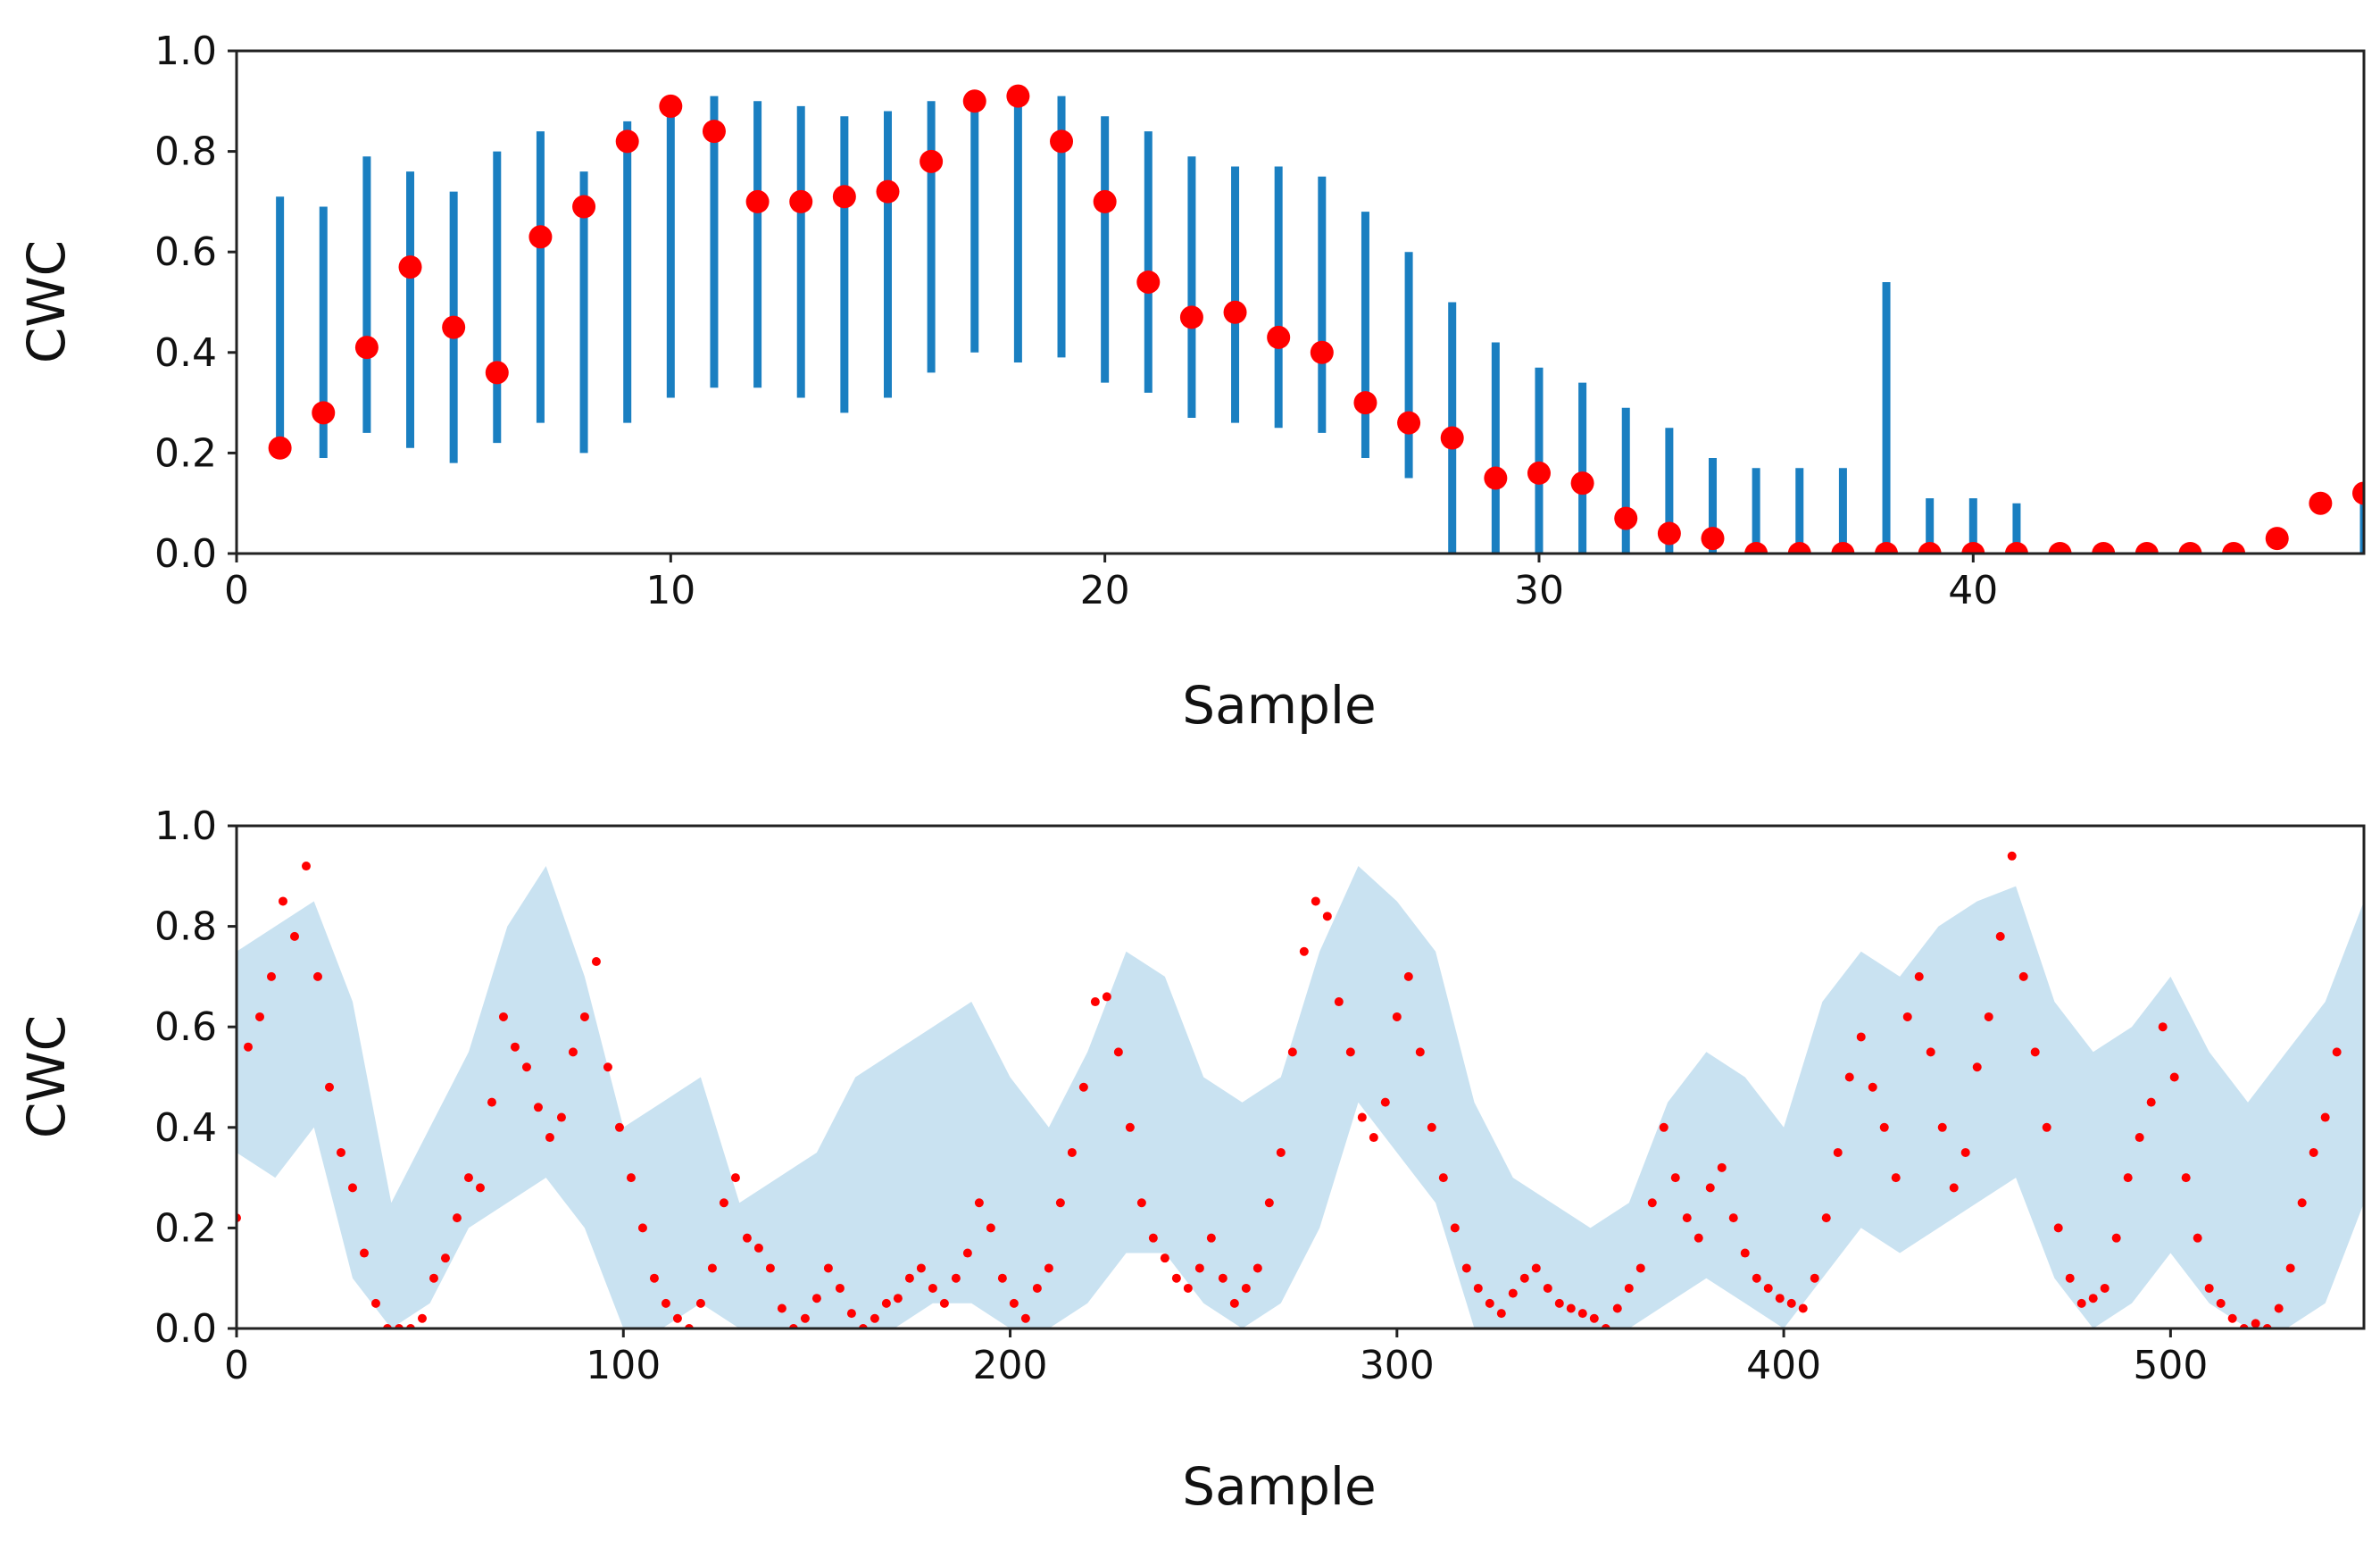  Describe the element at coordinates (185, 1228) in the screenshot. I see `band-chart-ytick-label: 0.2` at that location.